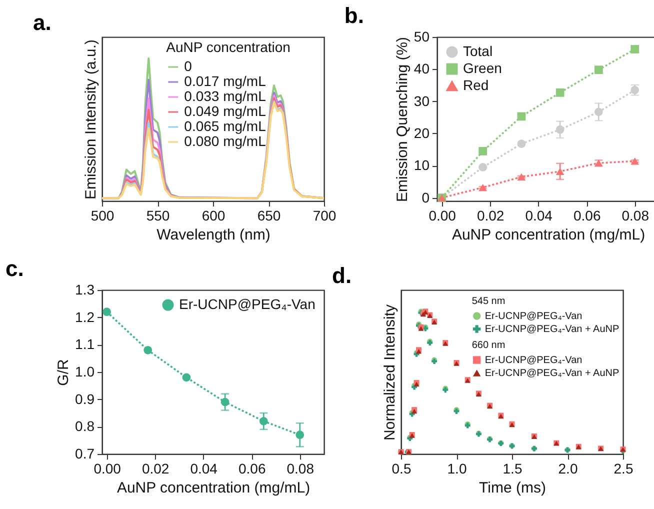 The width and height of the screenshot is (654, 509). What do you see at coordinates (624, 468) in the screenshot?
I see `x-tick-label: 2.5` at bounding box center [624, 468].